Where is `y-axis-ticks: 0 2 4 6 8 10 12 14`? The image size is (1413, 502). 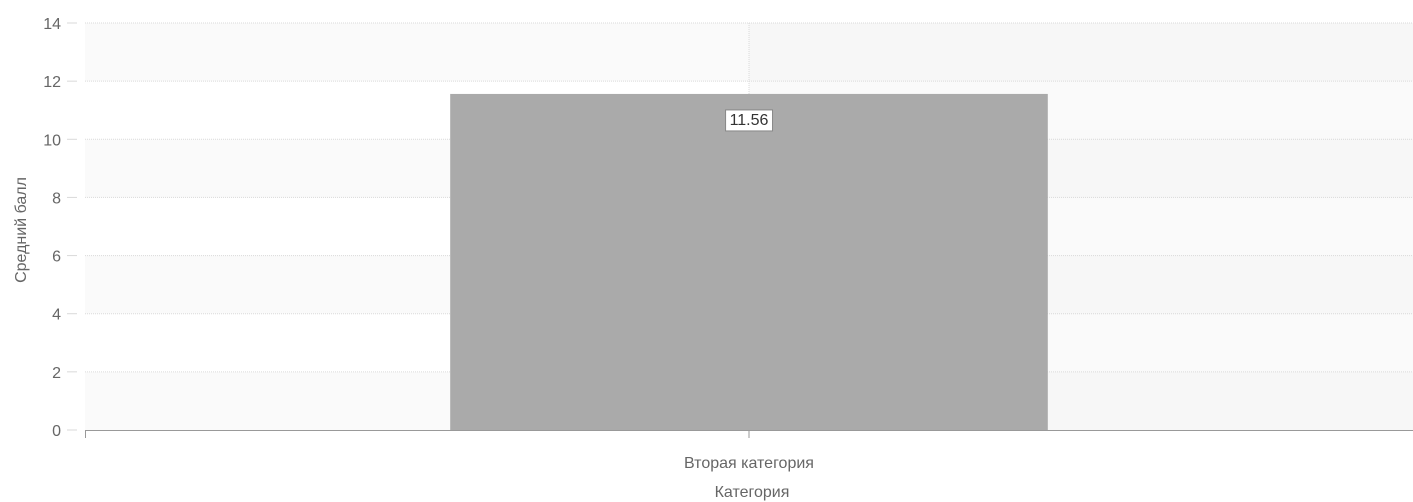
y-axis-ticks: 0 2 4 6 8 10 12 14 is located at coordinates (60, 228).